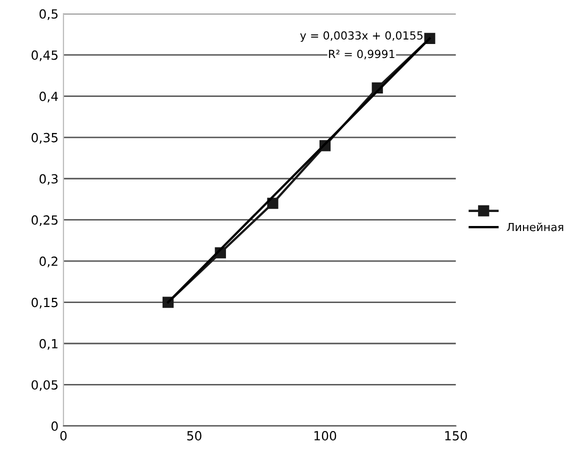 This screenshot has height=458, width=577. Describe the element at coordinates (456, 435) in the screenshot. I see `x-tick-label: 150` at that location.